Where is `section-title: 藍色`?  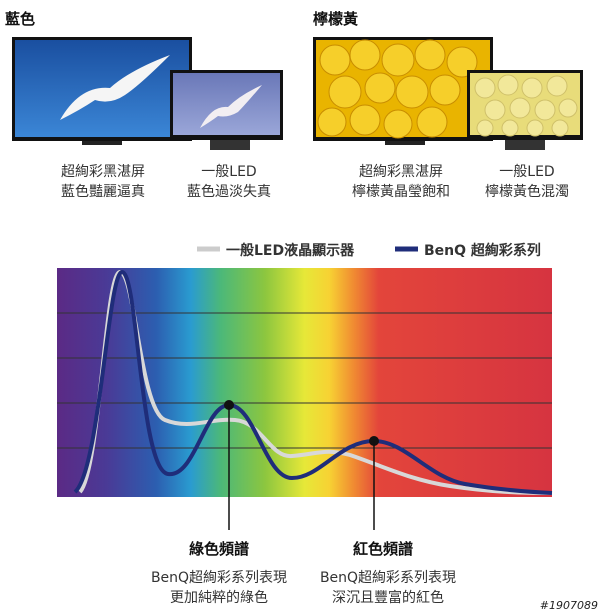
section-title: 藍色 is located at coordinates (20, 19).